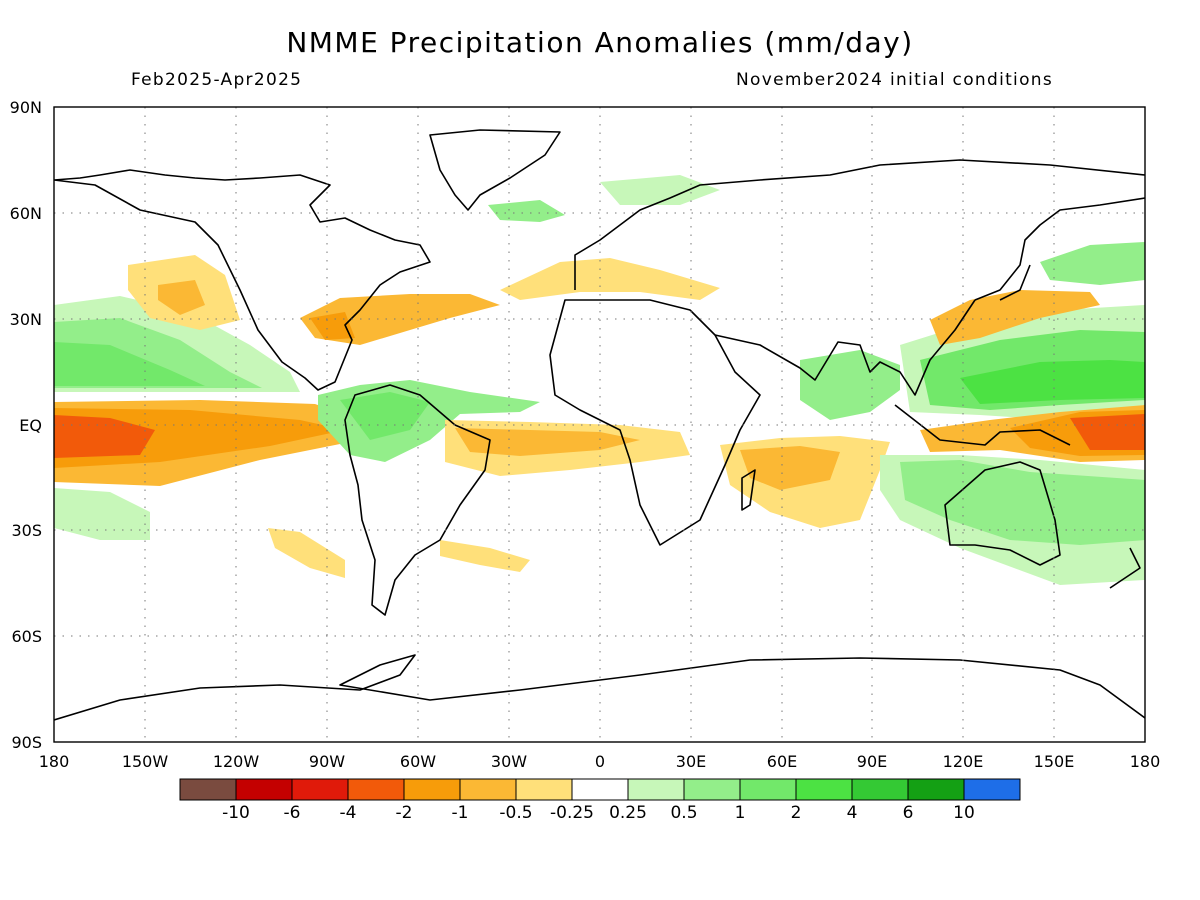 The image size is (1200, 900). I want to click on dry-band-pacific-strong, so click(104, 436).